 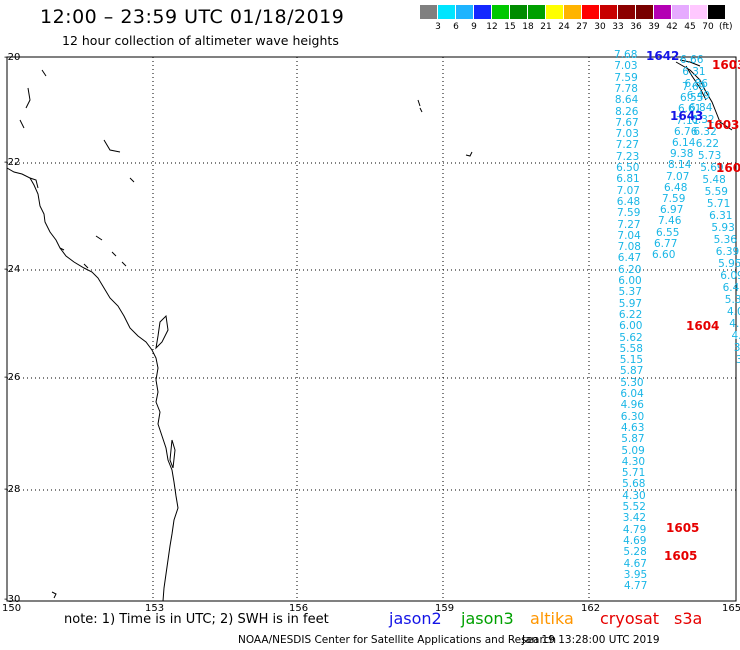 What do you see at coordinates (634, 529) in the screenshot?
I see `wave-height-value: 4.79` at bounding box center [634, 529].